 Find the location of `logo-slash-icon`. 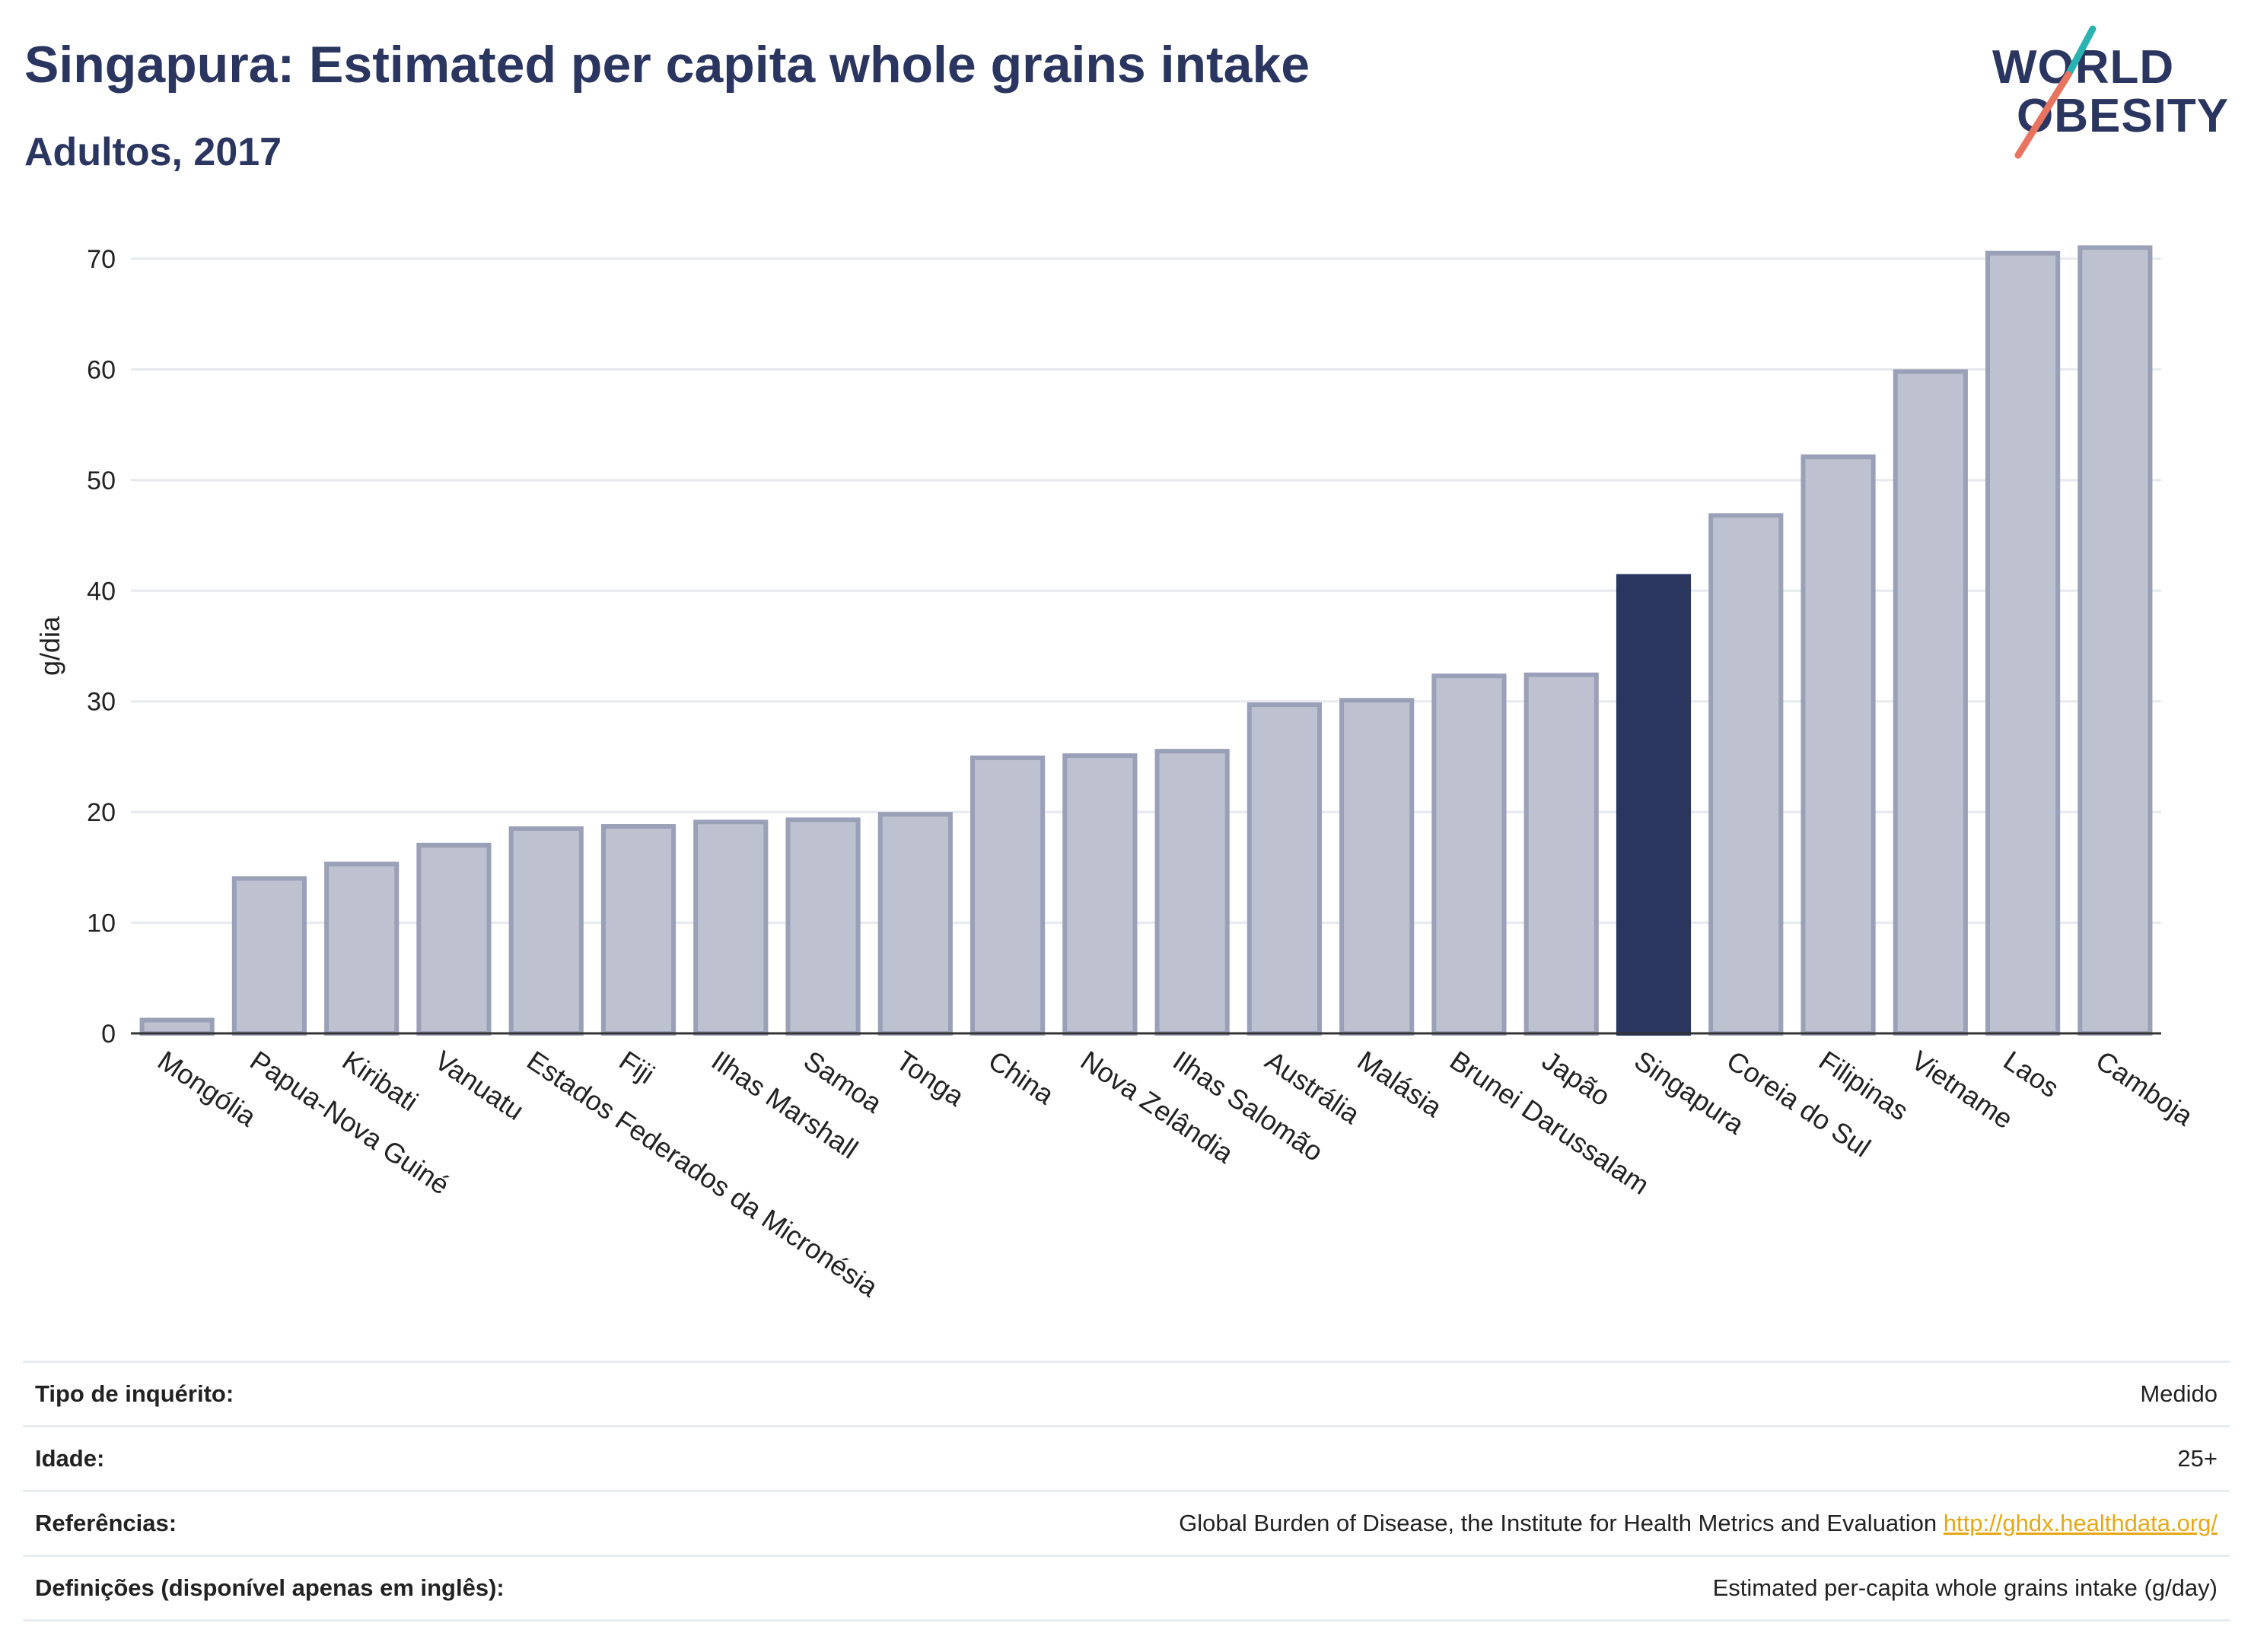

logo-slash-icon is located at coordinates (2055, 92).